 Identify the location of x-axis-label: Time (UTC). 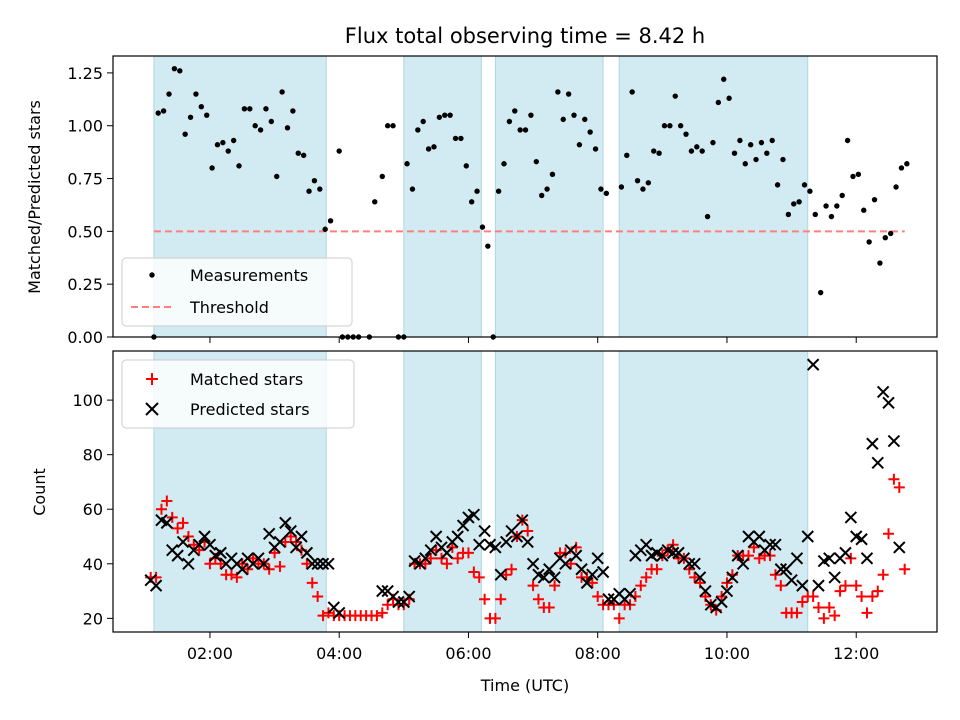
(524, 685).